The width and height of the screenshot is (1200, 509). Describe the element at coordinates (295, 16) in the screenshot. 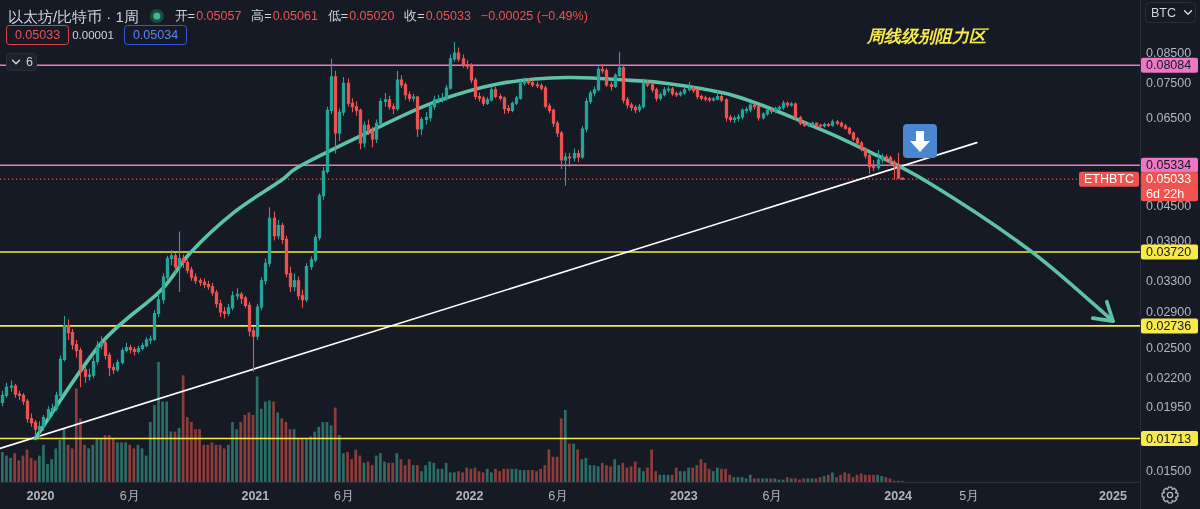

I see `annotation: 0.05061` at that location.